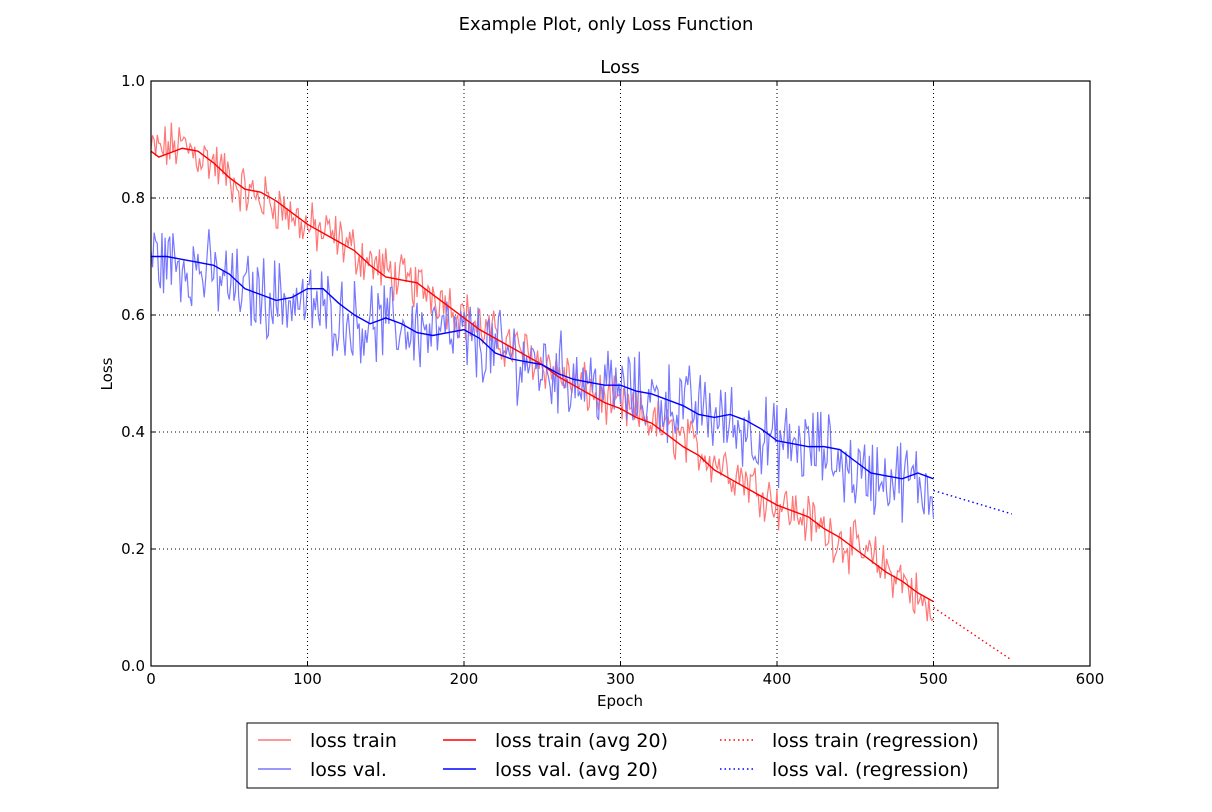 The image size is (1212, 812). I want to click on legend-label: loss val., so click(348, 770).